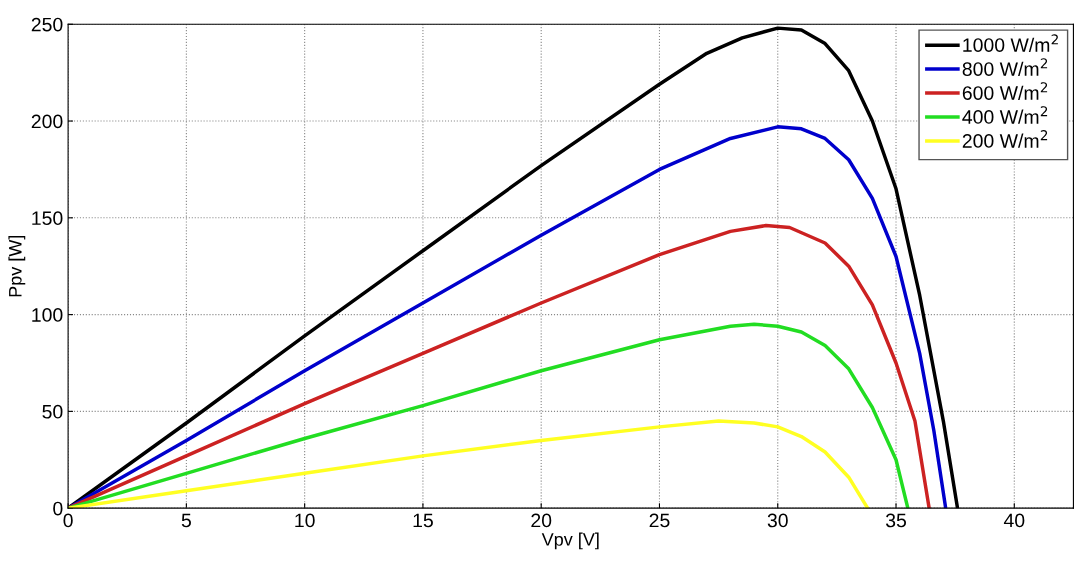 The width and height of the screenshot is (1081, 564). I want to click on x-tick-label: 10, so click(305, 520).